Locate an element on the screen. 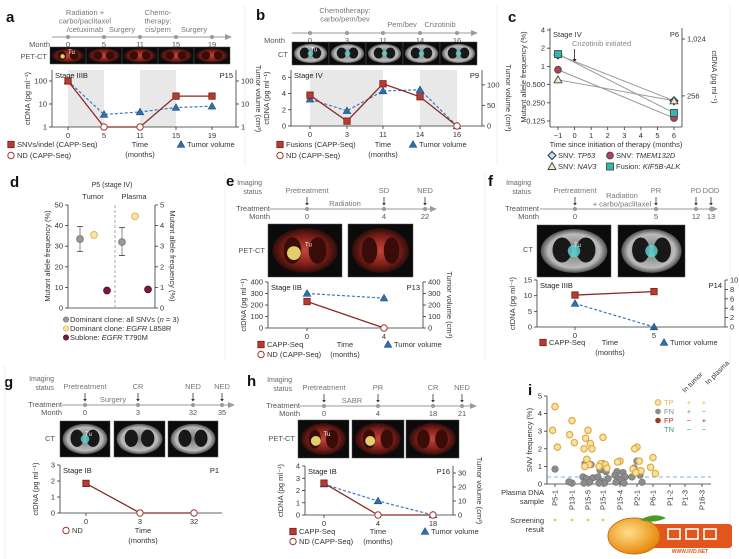 The width and height of the screenshot is (739, 559). imaging-status: CR is located at coordinates (138, 386).